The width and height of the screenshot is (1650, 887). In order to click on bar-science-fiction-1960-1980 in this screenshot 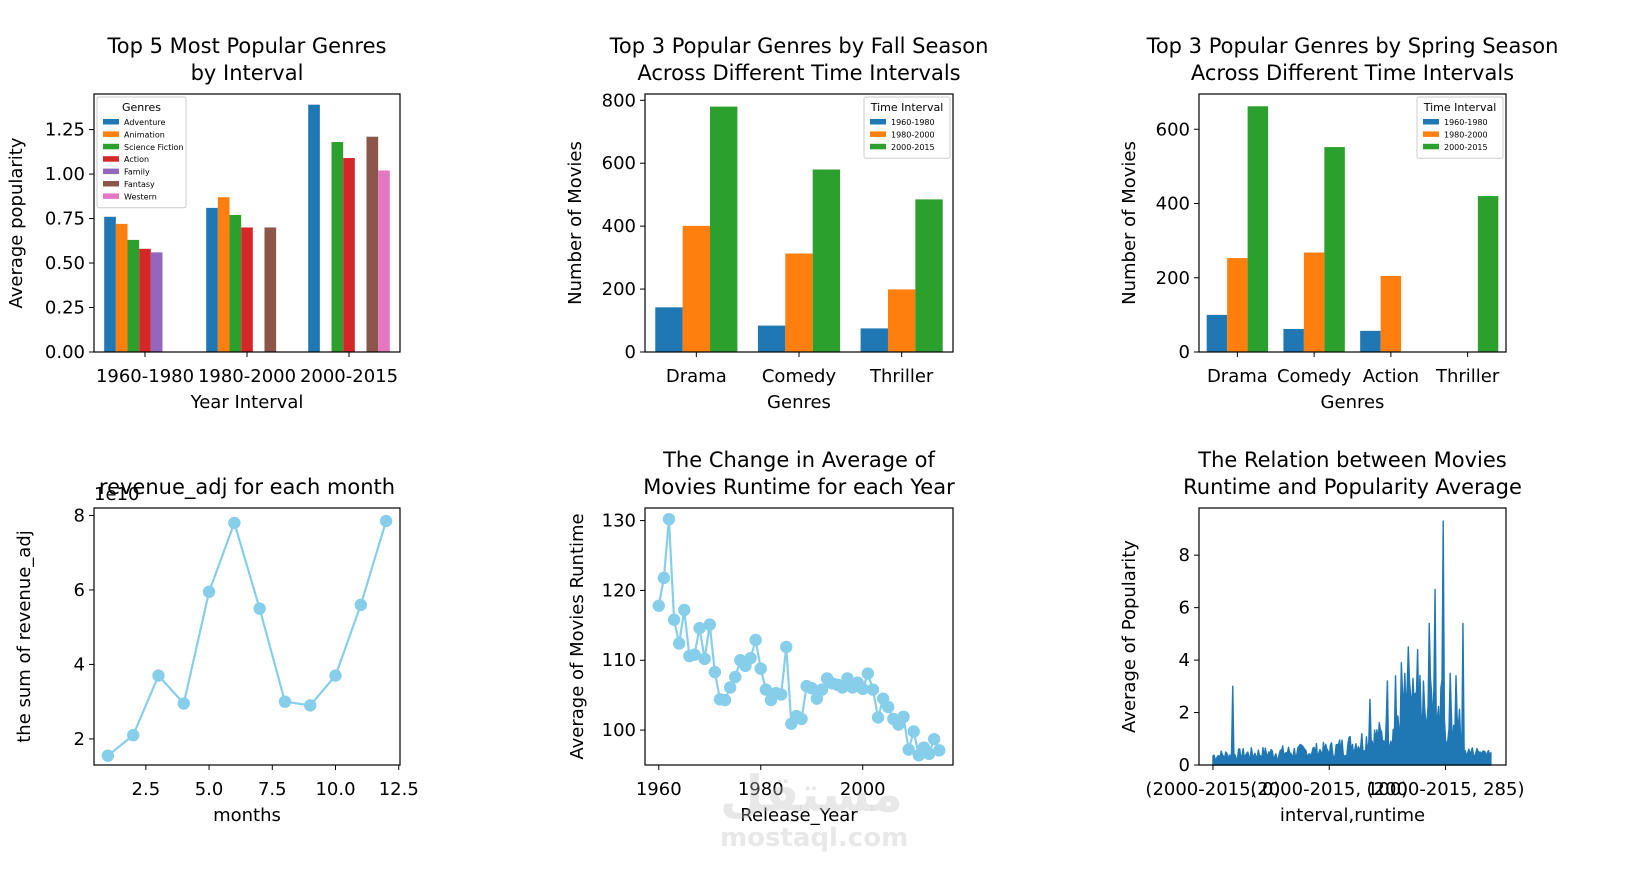, I will do `click(133, 295)`.